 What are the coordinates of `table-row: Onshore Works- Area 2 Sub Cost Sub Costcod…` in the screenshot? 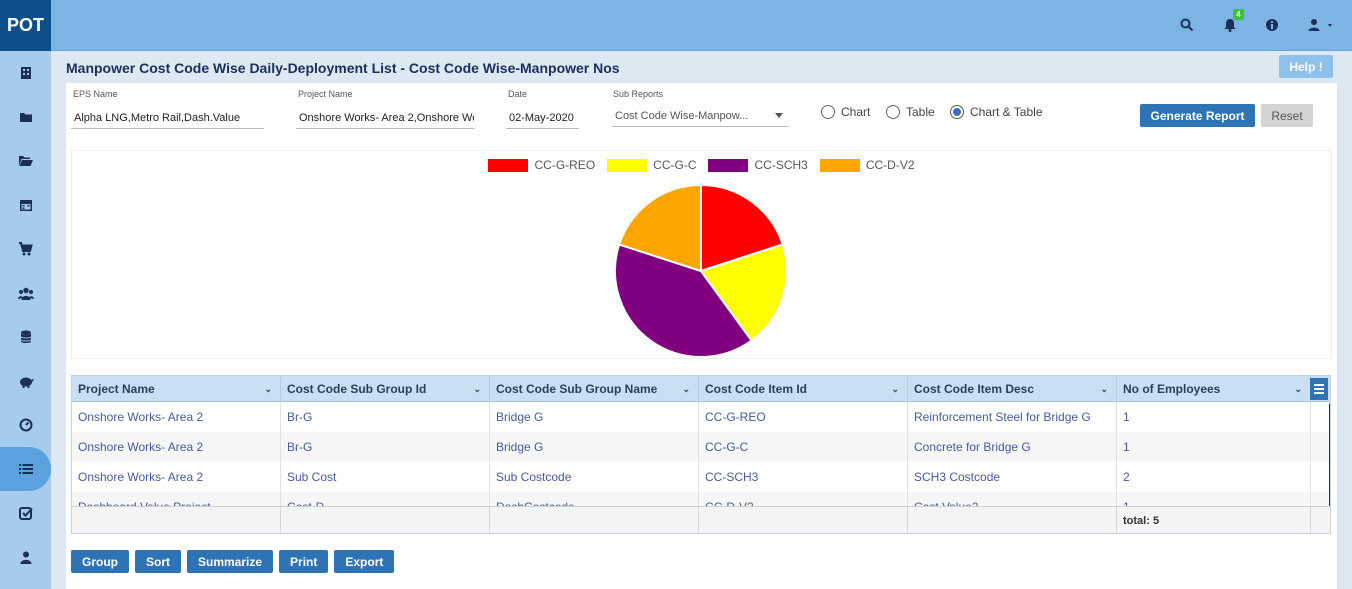 It's located at (701, 477).